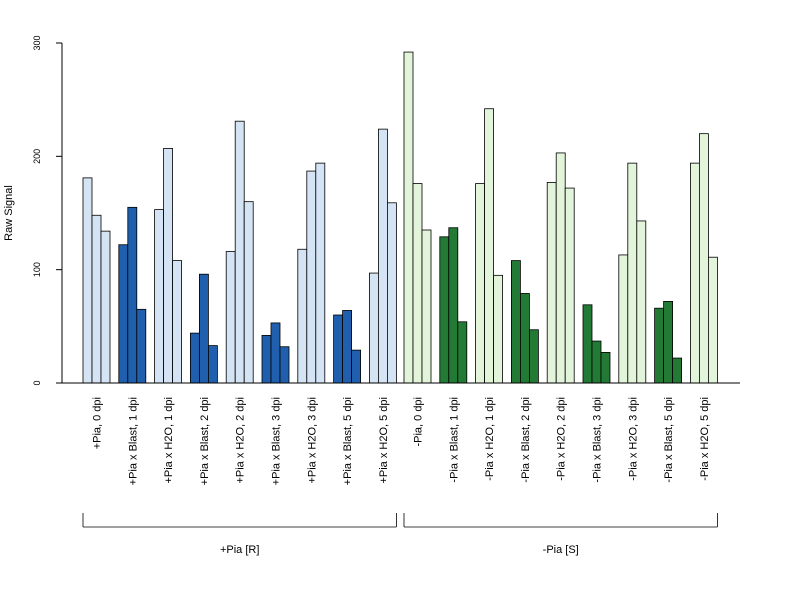 The width and height of the screenshot is (800, 605). What do you see at coordinates (669, 440) in the screenshot?
I see `x-tick-label: -Pia x Blast, 5 dpi` at bounding box center [669, 440].